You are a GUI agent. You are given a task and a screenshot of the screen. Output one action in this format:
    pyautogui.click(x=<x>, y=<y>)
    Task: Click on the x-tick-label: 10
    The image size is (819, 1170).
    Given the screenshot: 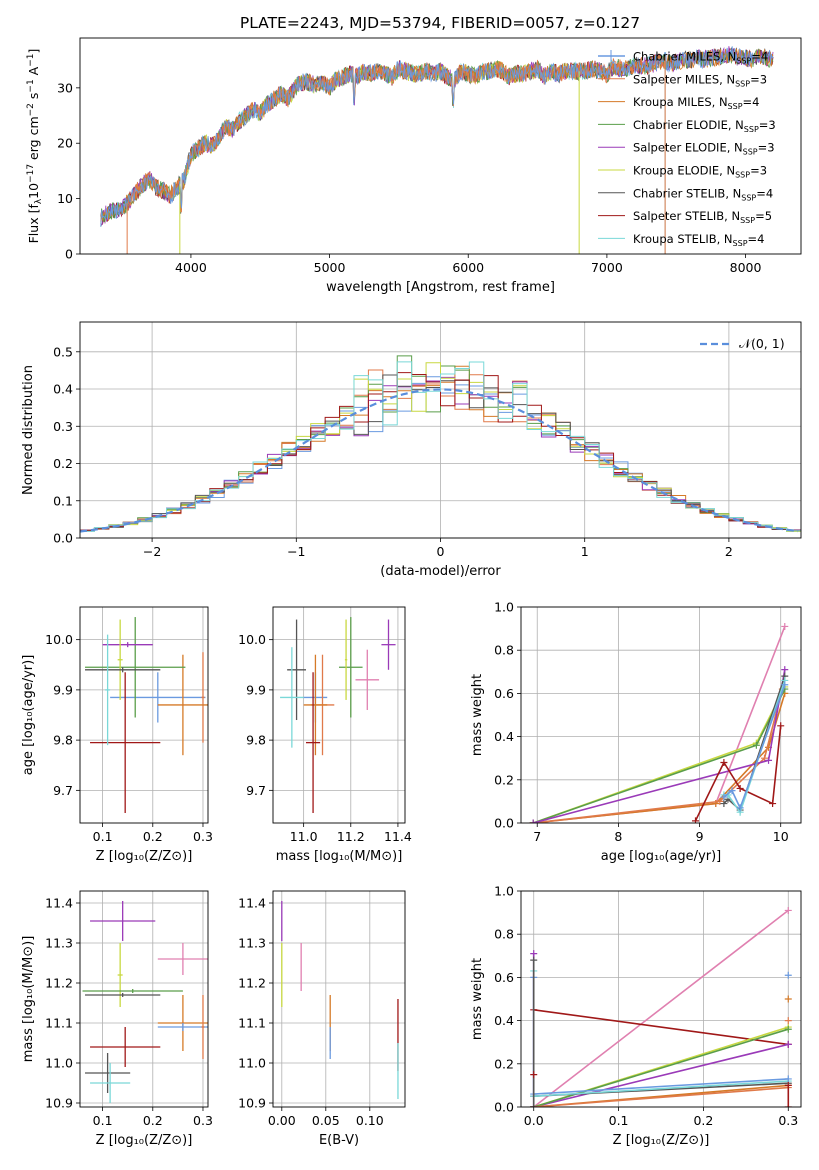 What is the action you would take?
    pyautogui.click(x=781, y=836)
    